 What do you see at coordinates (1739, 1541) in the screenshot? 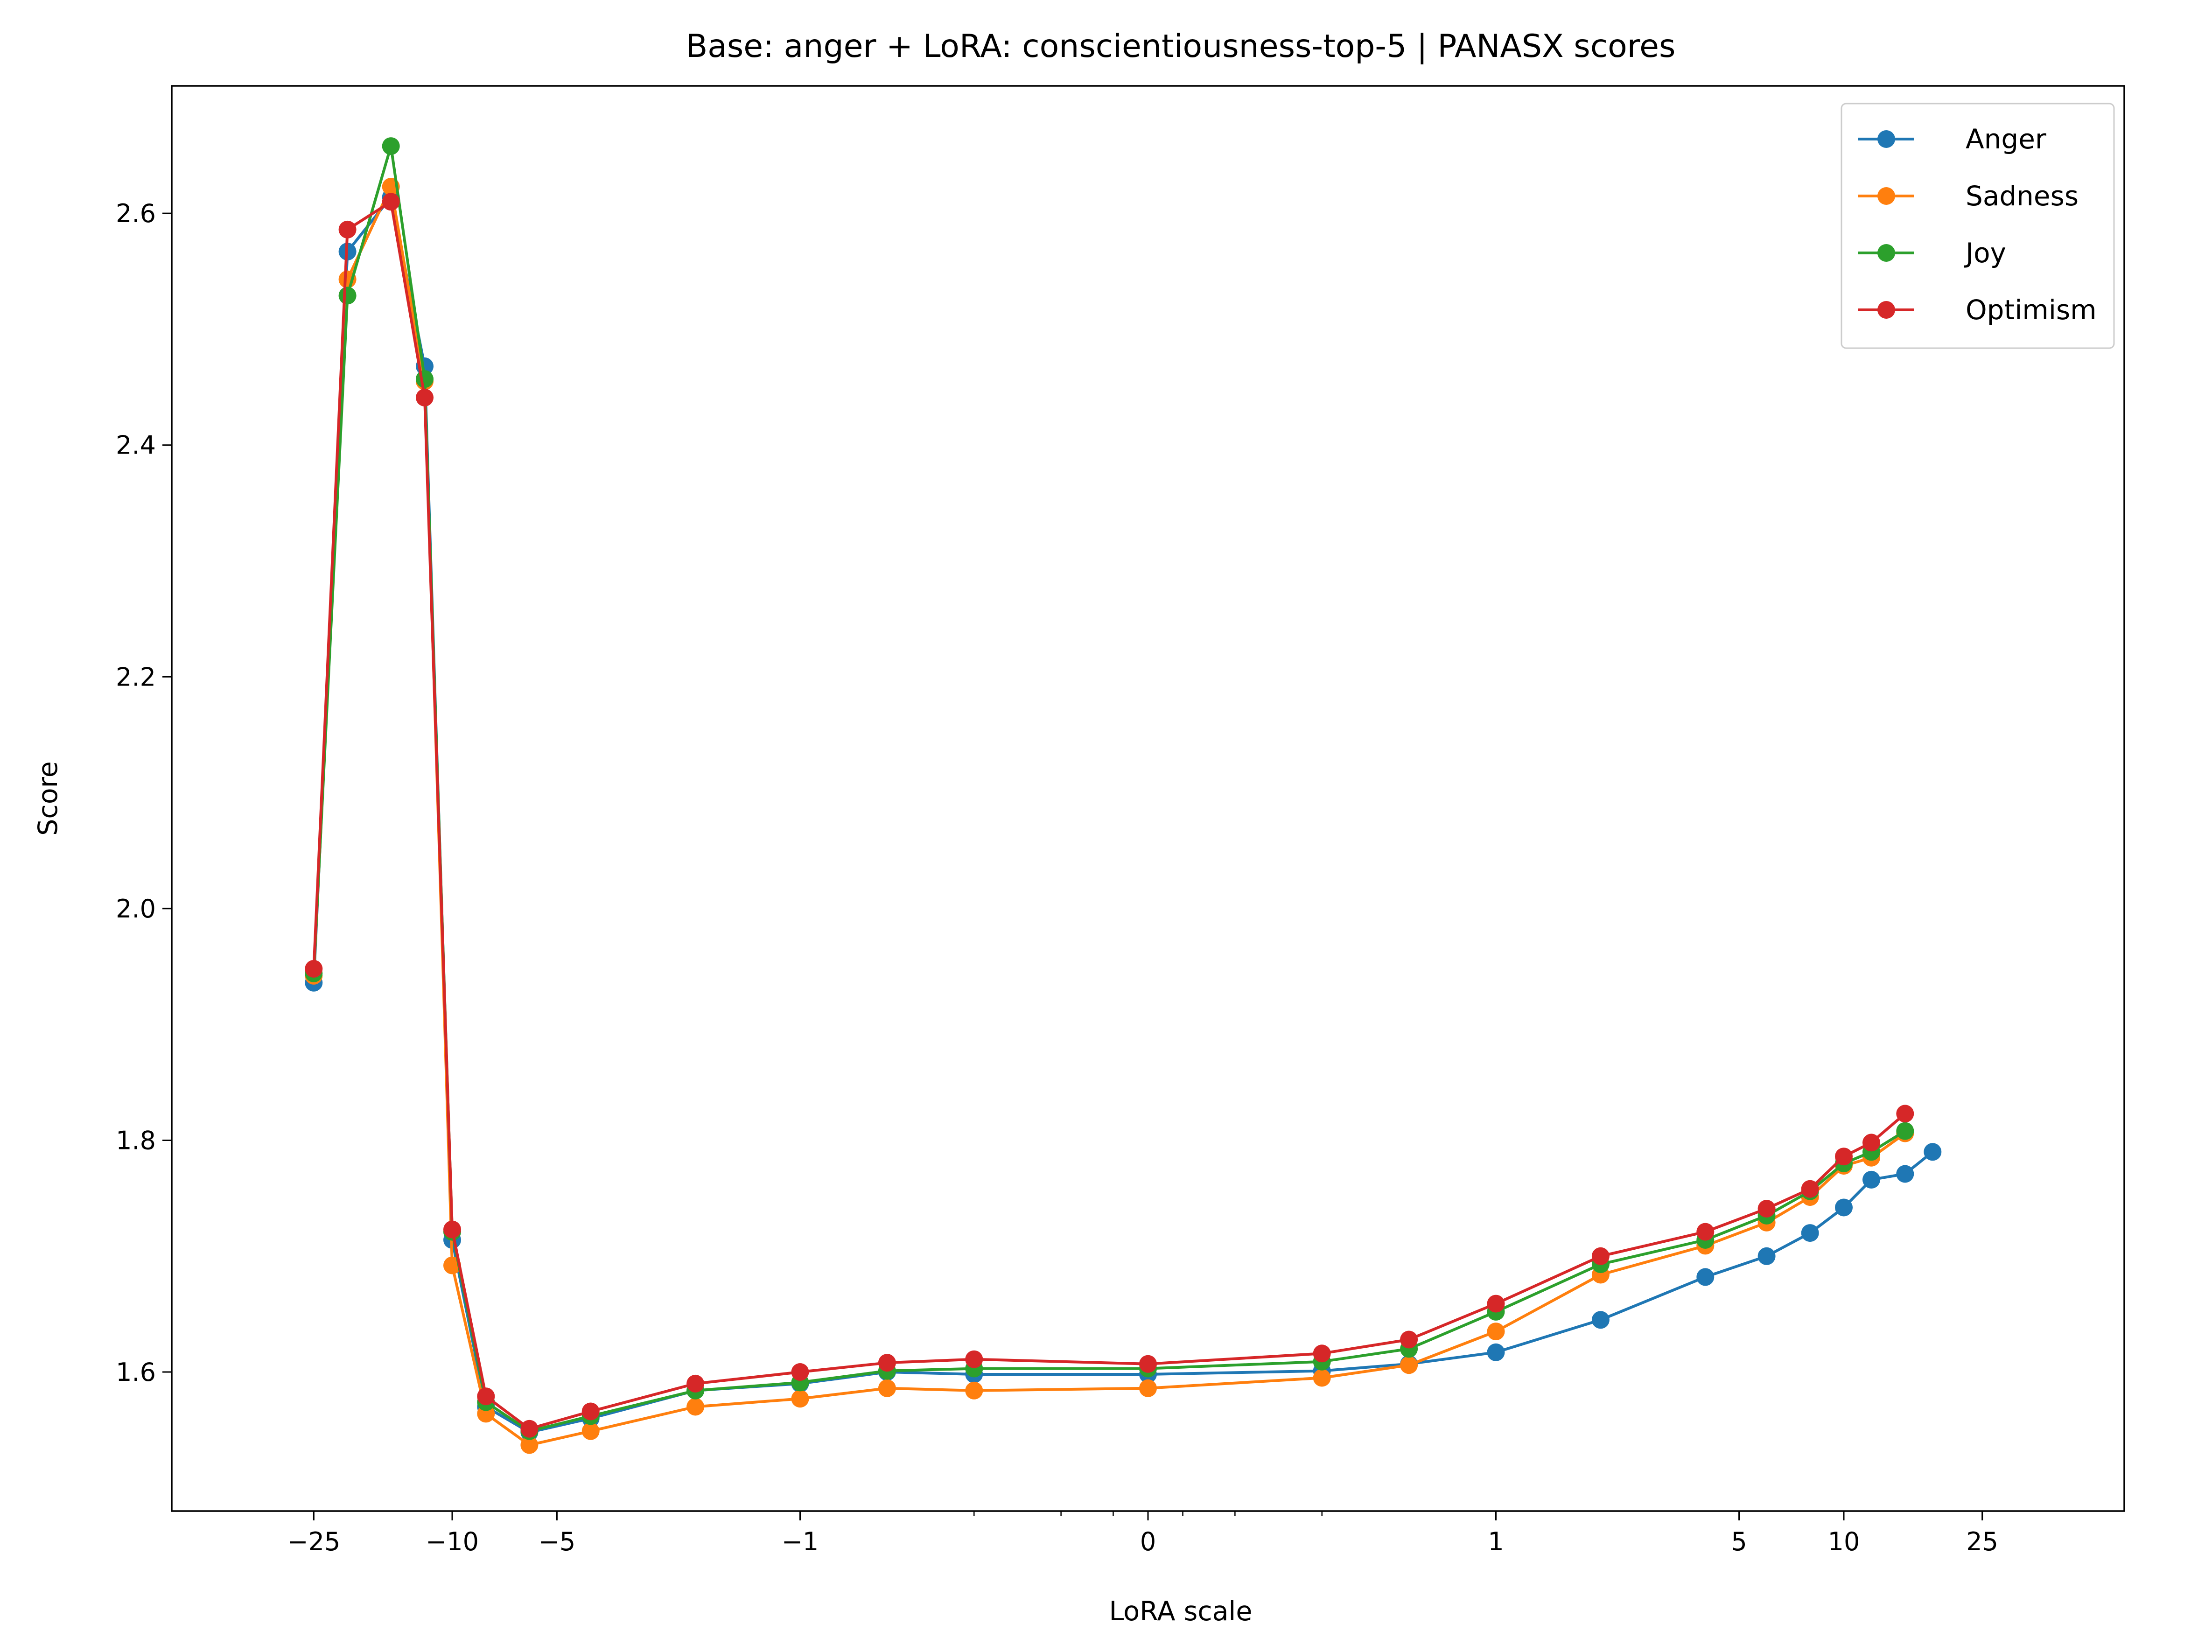
I see `x-tick-label: 5` at bounding box center [1739, 1541].